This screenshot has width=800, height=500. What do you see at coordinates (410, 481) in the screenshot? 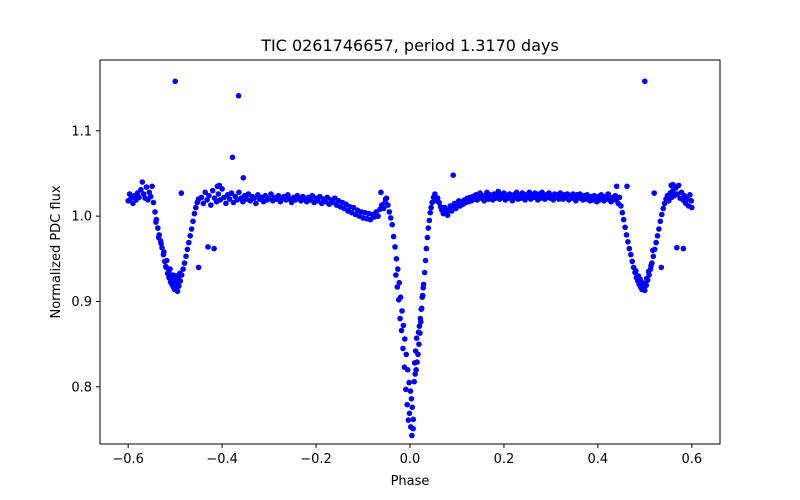
I see `x-axis-label: Phase` at bounding box center [410, 481].